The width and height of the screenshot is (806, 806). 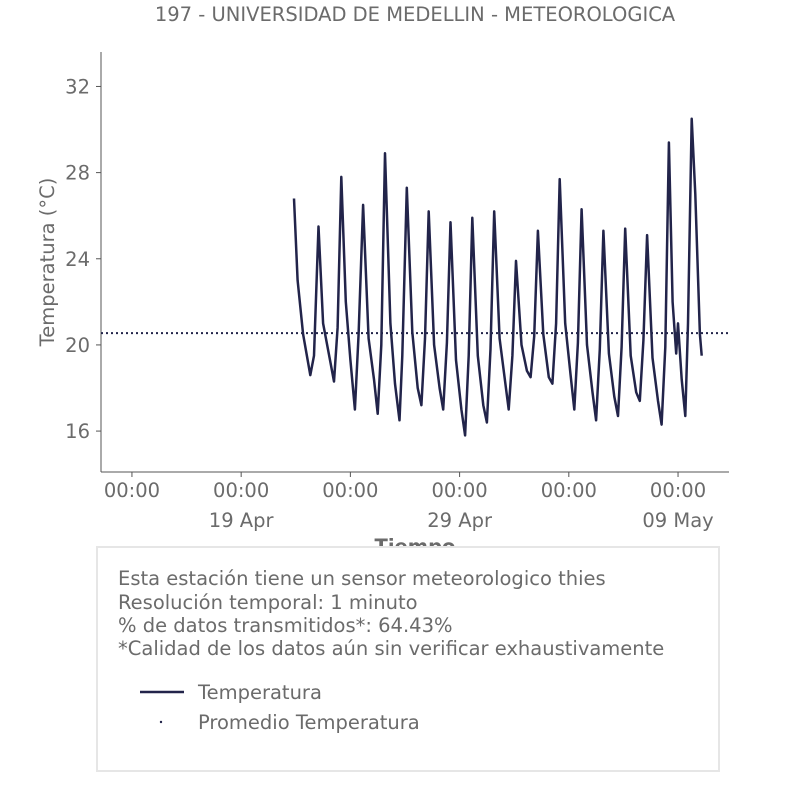 What do you see at coordinates (77, 431) in the screenshot?
I see `y-tick-label: 16` at bounding box center [77, 431].